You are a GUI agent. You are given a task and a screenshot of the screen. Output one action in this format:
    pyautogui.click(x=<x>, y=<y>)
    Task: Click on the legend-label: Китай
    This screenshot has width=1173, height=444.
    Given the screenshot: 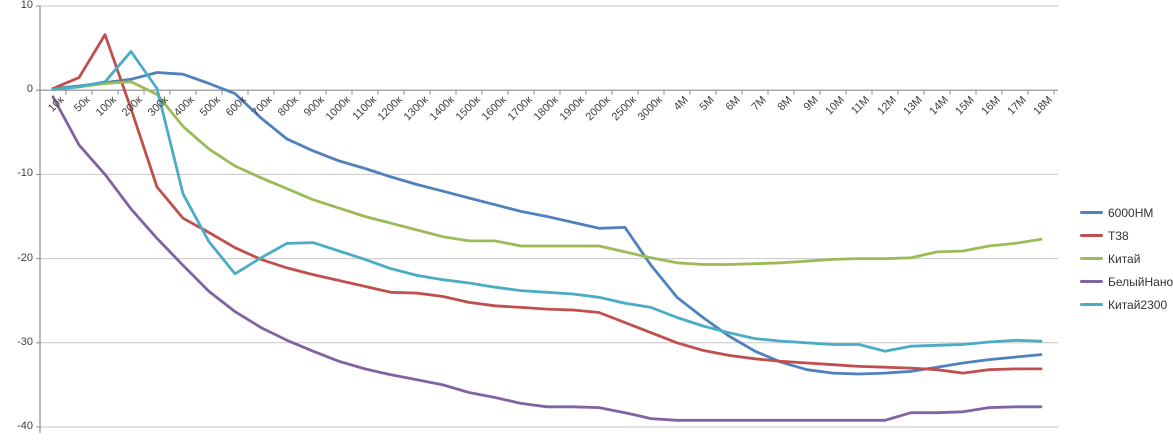 What is the action you would take?
    pyautogui.click(x=1124, y=258)
    